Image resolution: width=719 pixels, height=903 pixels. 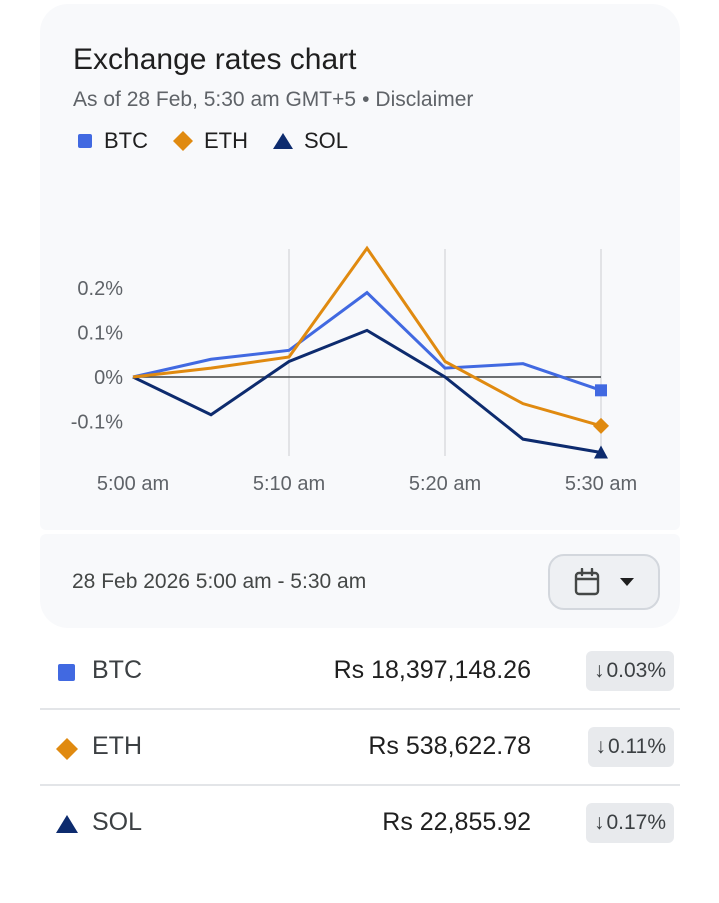 I want to click on y-tick-label: -0.1%, so click(x=97, y=422).